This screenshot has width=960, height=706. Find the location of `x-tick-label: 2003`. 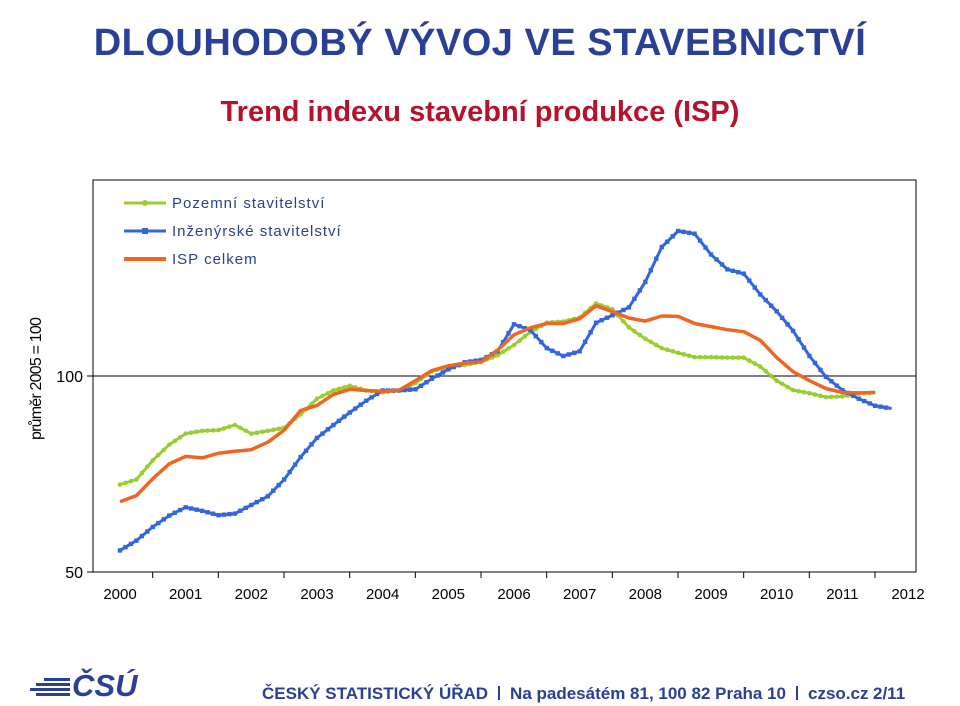

x-tick-label: 2003 is located at coordinates (316, 594).